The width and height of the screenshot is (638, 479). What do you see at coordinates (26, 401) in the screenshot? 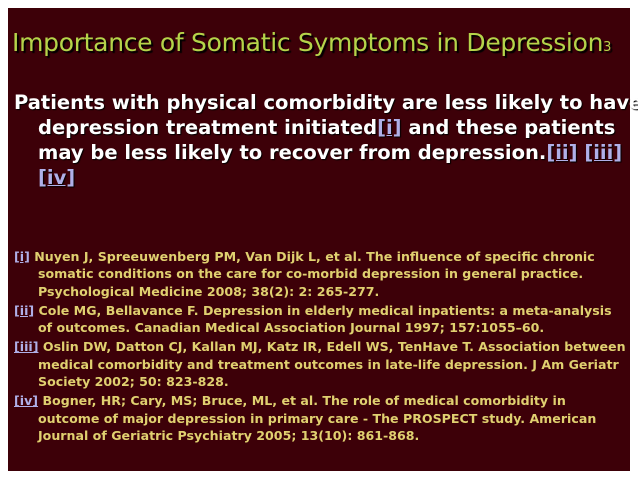
I see `reference-marker-link: [iv]` at bounding box center [26, 401].